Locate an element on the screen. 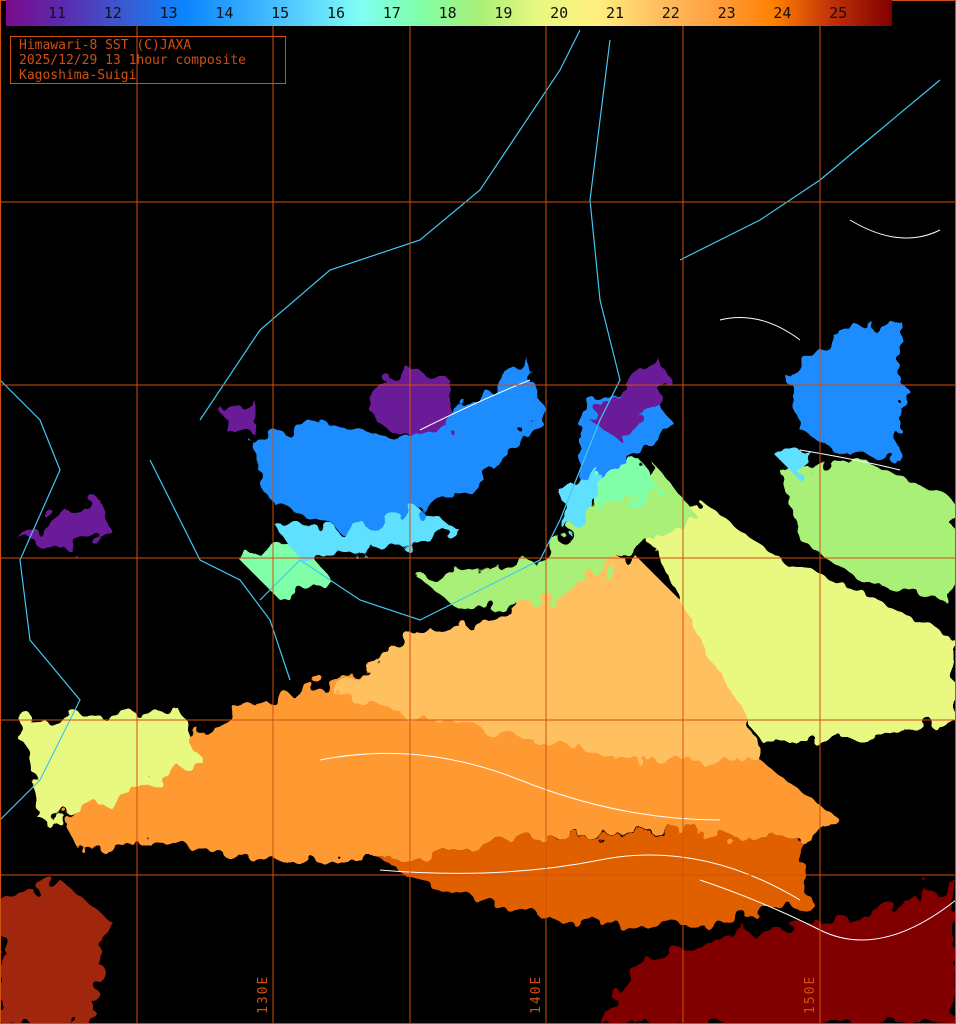 The height and width of the screenshot is (1024, 956). info-date: 2025/12/29 13 1hour composite is located at coordinates (132, 60).